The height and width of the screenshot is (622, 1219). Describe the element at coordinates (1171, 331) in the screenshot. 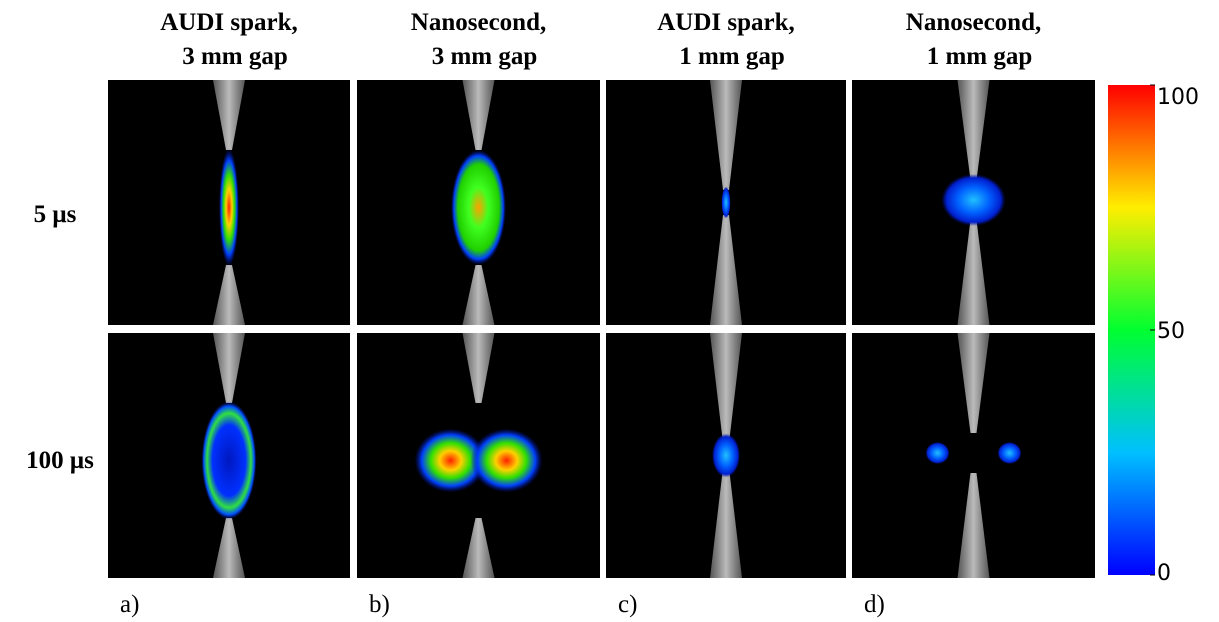

I see `colorbar-tick-label: 50` at that location.